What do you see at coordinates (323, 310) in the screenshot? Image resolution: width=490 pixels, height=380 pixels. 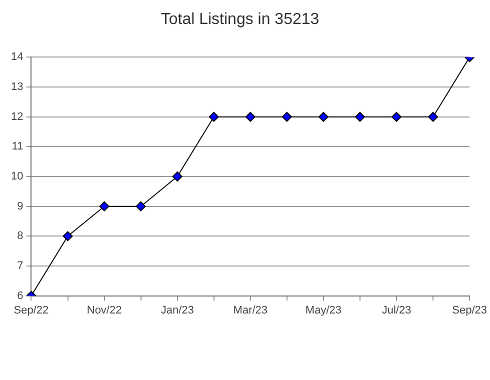 I see `x-tick-label: May/23` at bounding box center [323, 310].